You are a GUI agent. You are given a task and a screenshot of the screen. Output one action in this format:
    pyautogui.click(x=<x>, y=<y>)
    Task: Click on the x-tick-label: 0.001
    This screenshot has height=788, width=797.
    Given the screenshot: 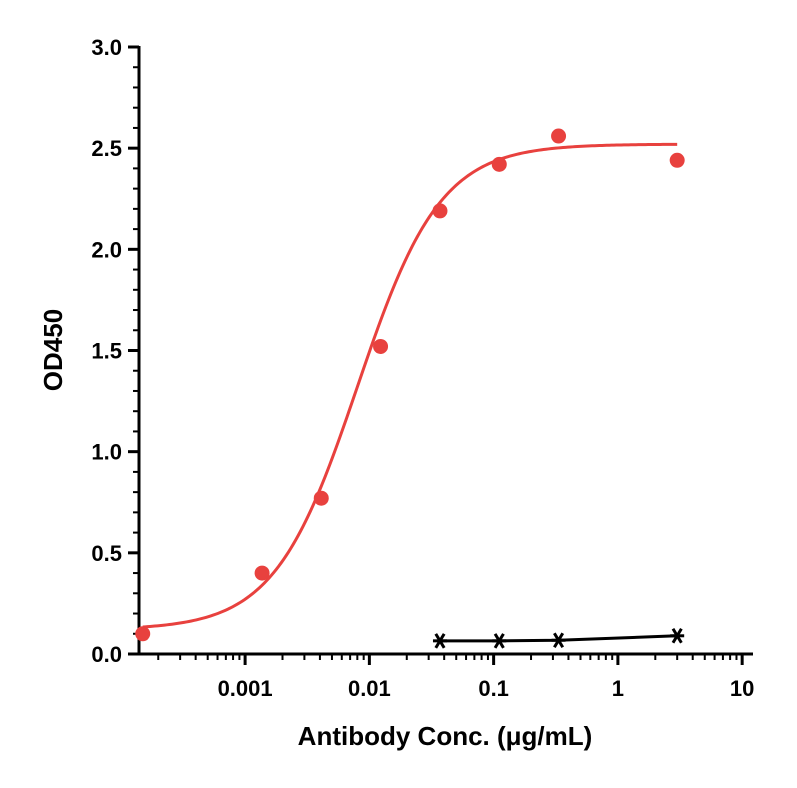 What is the action you would take?
    pyautogui.click(x=245, y=688)
    